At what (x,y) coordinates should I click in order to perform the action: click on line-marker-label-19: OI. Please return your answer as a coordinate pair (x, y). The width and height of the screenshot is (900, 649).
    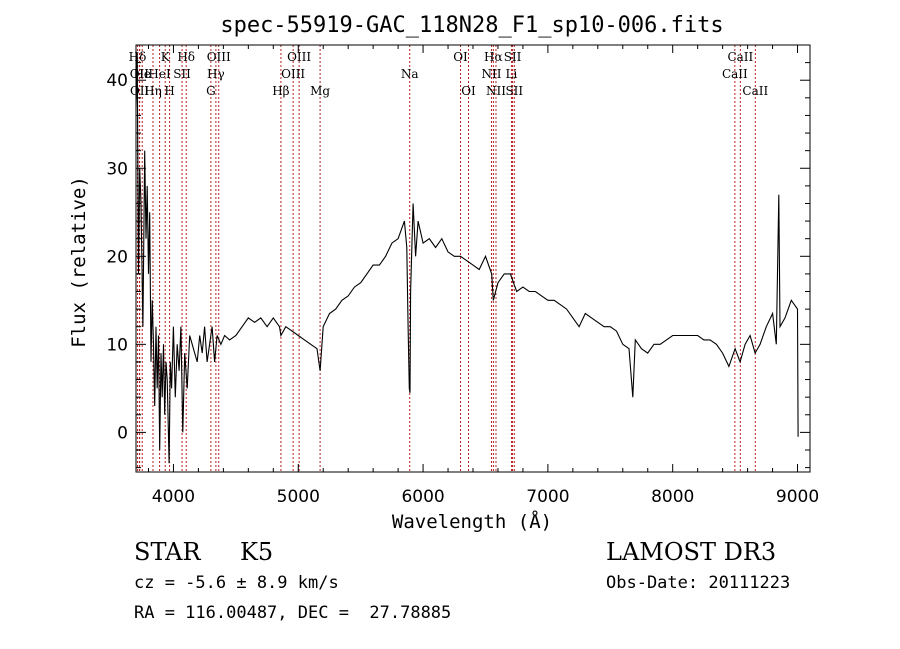
    Looking at the image, I should click on (468, 91).